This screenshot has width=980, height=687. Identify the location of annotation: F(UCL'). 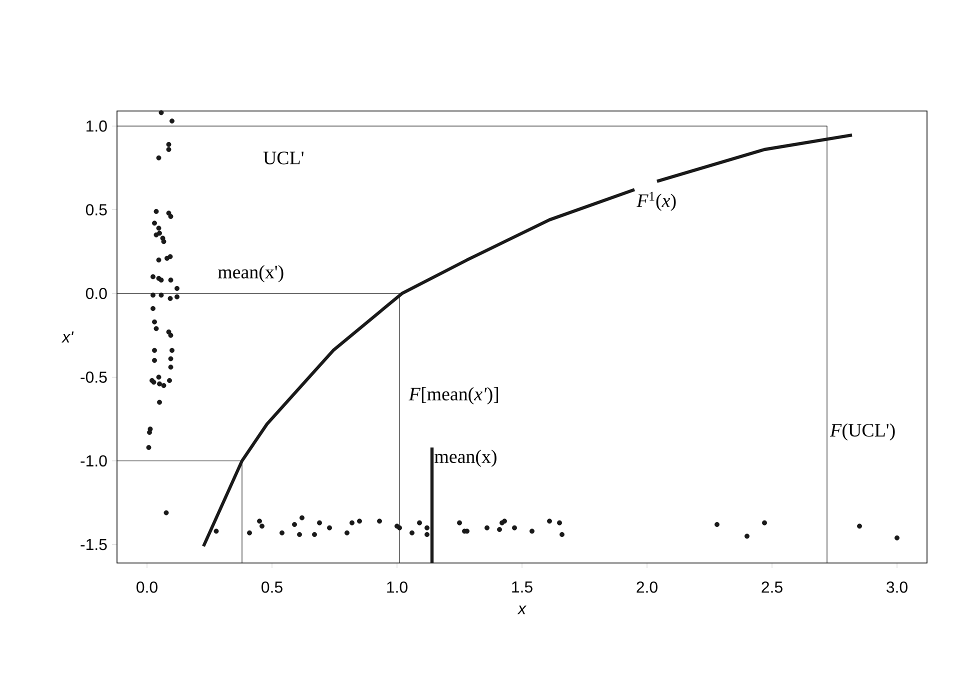
(862, 432).